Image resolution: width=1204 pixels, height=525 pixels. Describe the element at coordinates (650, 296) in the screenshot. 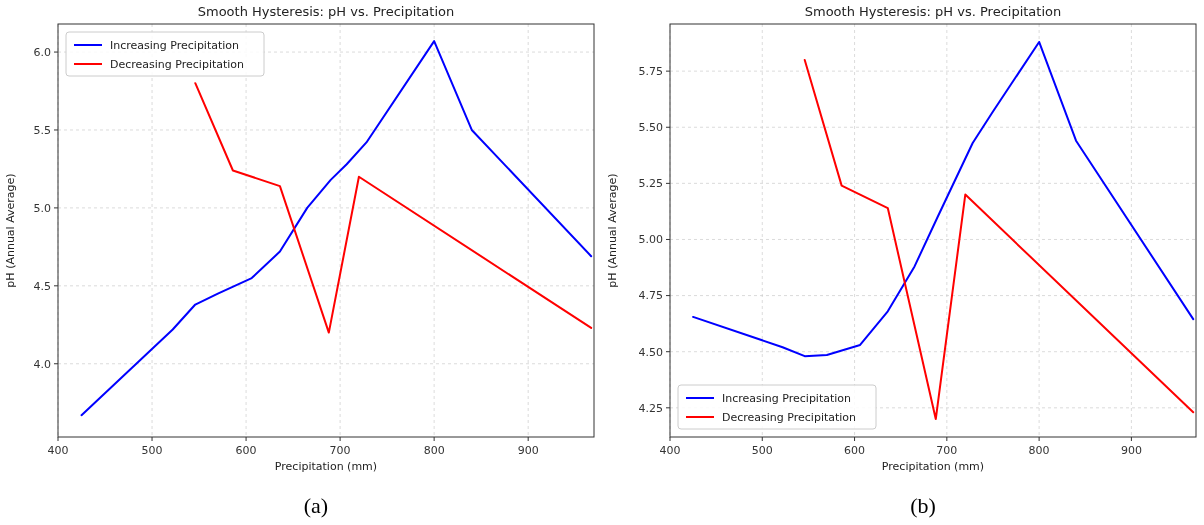

I see `y-tick-label: 4.75` at that location.